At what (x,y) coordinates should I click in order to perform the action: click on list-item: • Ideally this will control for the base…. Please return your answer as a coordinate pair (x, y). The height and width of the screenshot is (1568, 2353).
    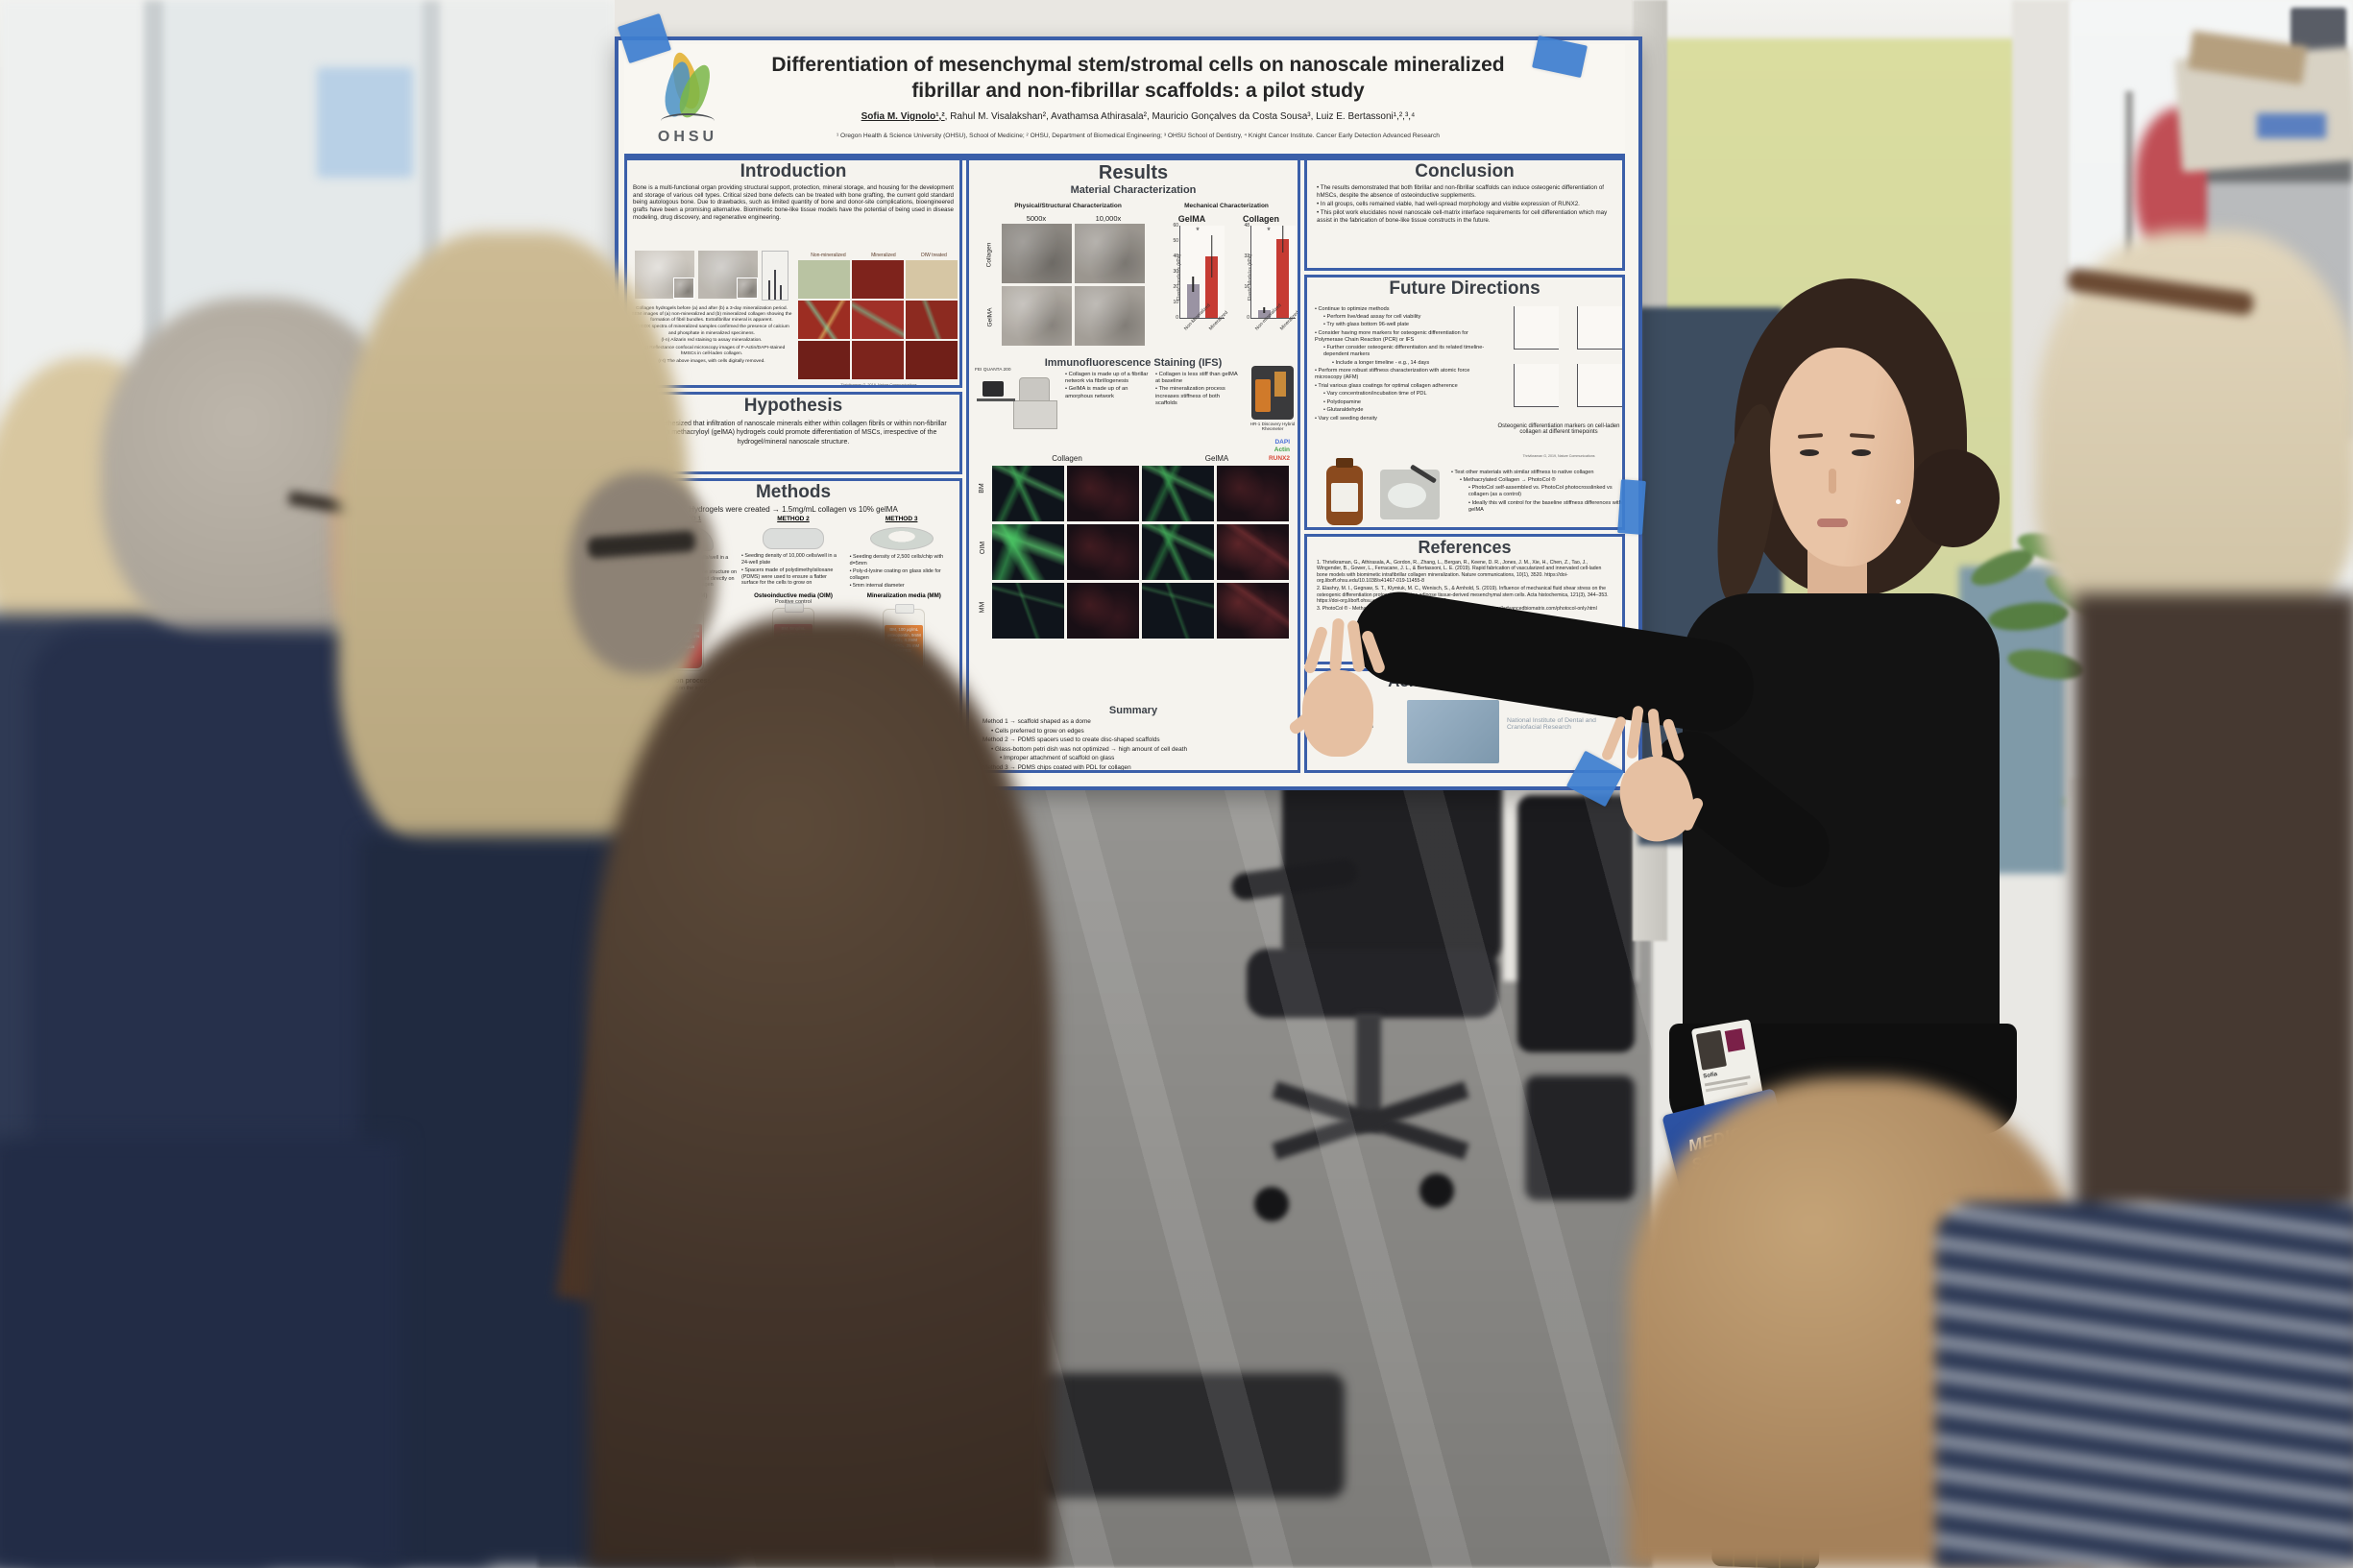
    Looking at the image, I should click on (1545, 506).